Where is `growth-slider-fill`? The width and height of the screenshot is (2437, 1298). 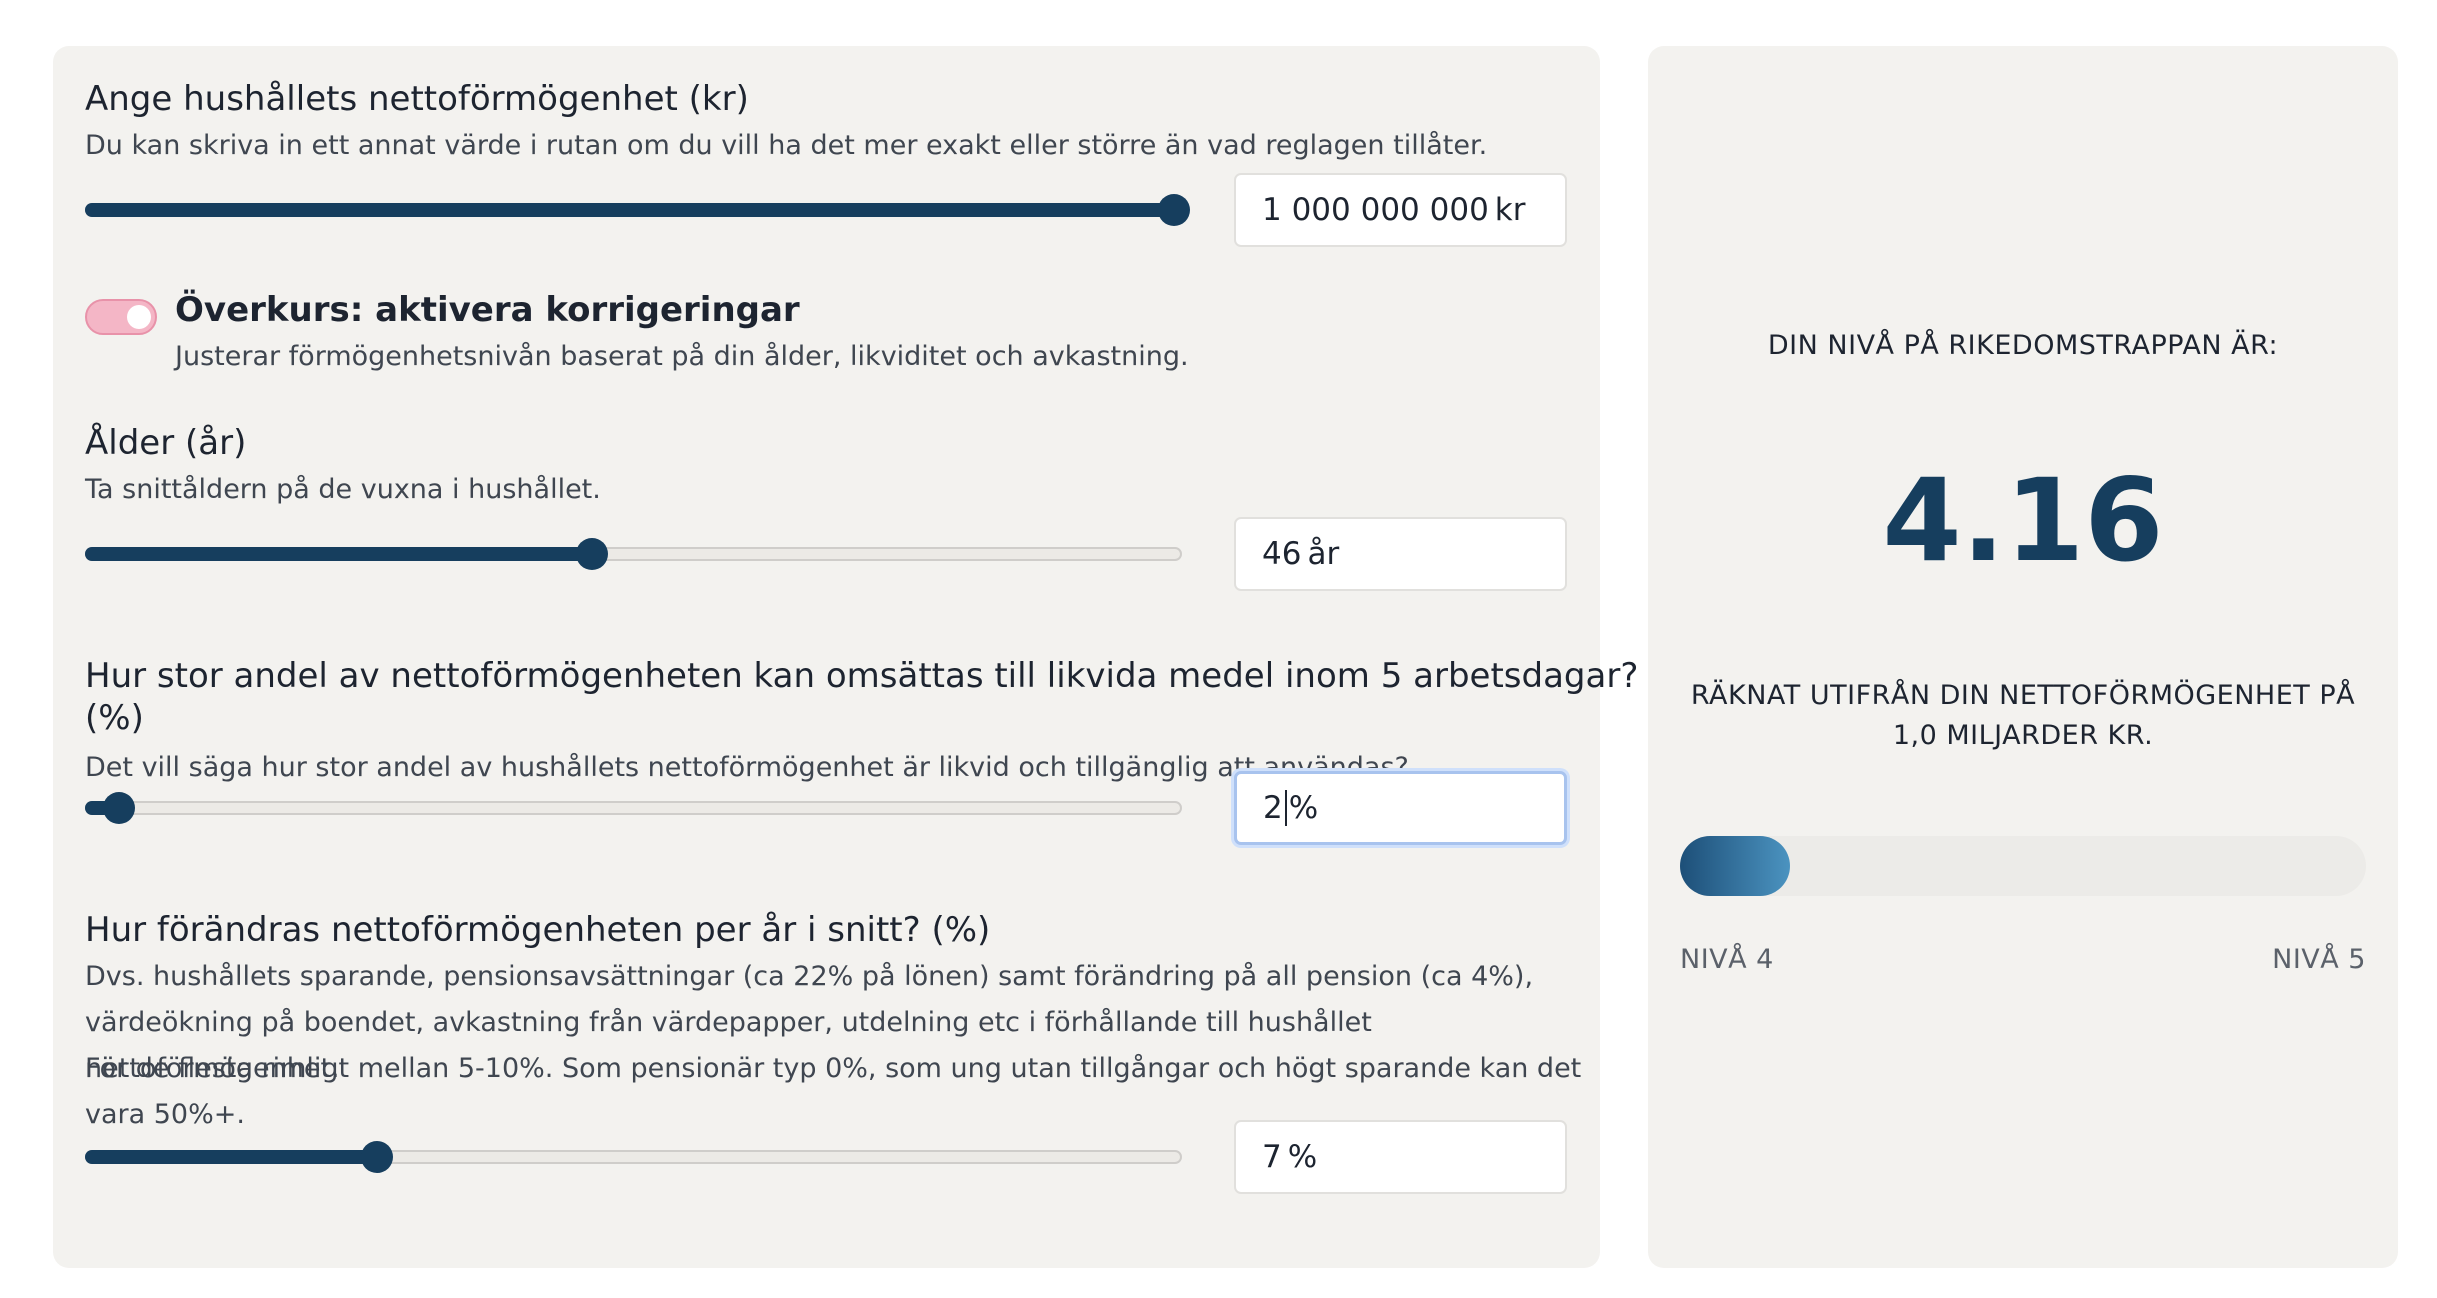
growth-slider-fill is located at coordinates (231, 1157).